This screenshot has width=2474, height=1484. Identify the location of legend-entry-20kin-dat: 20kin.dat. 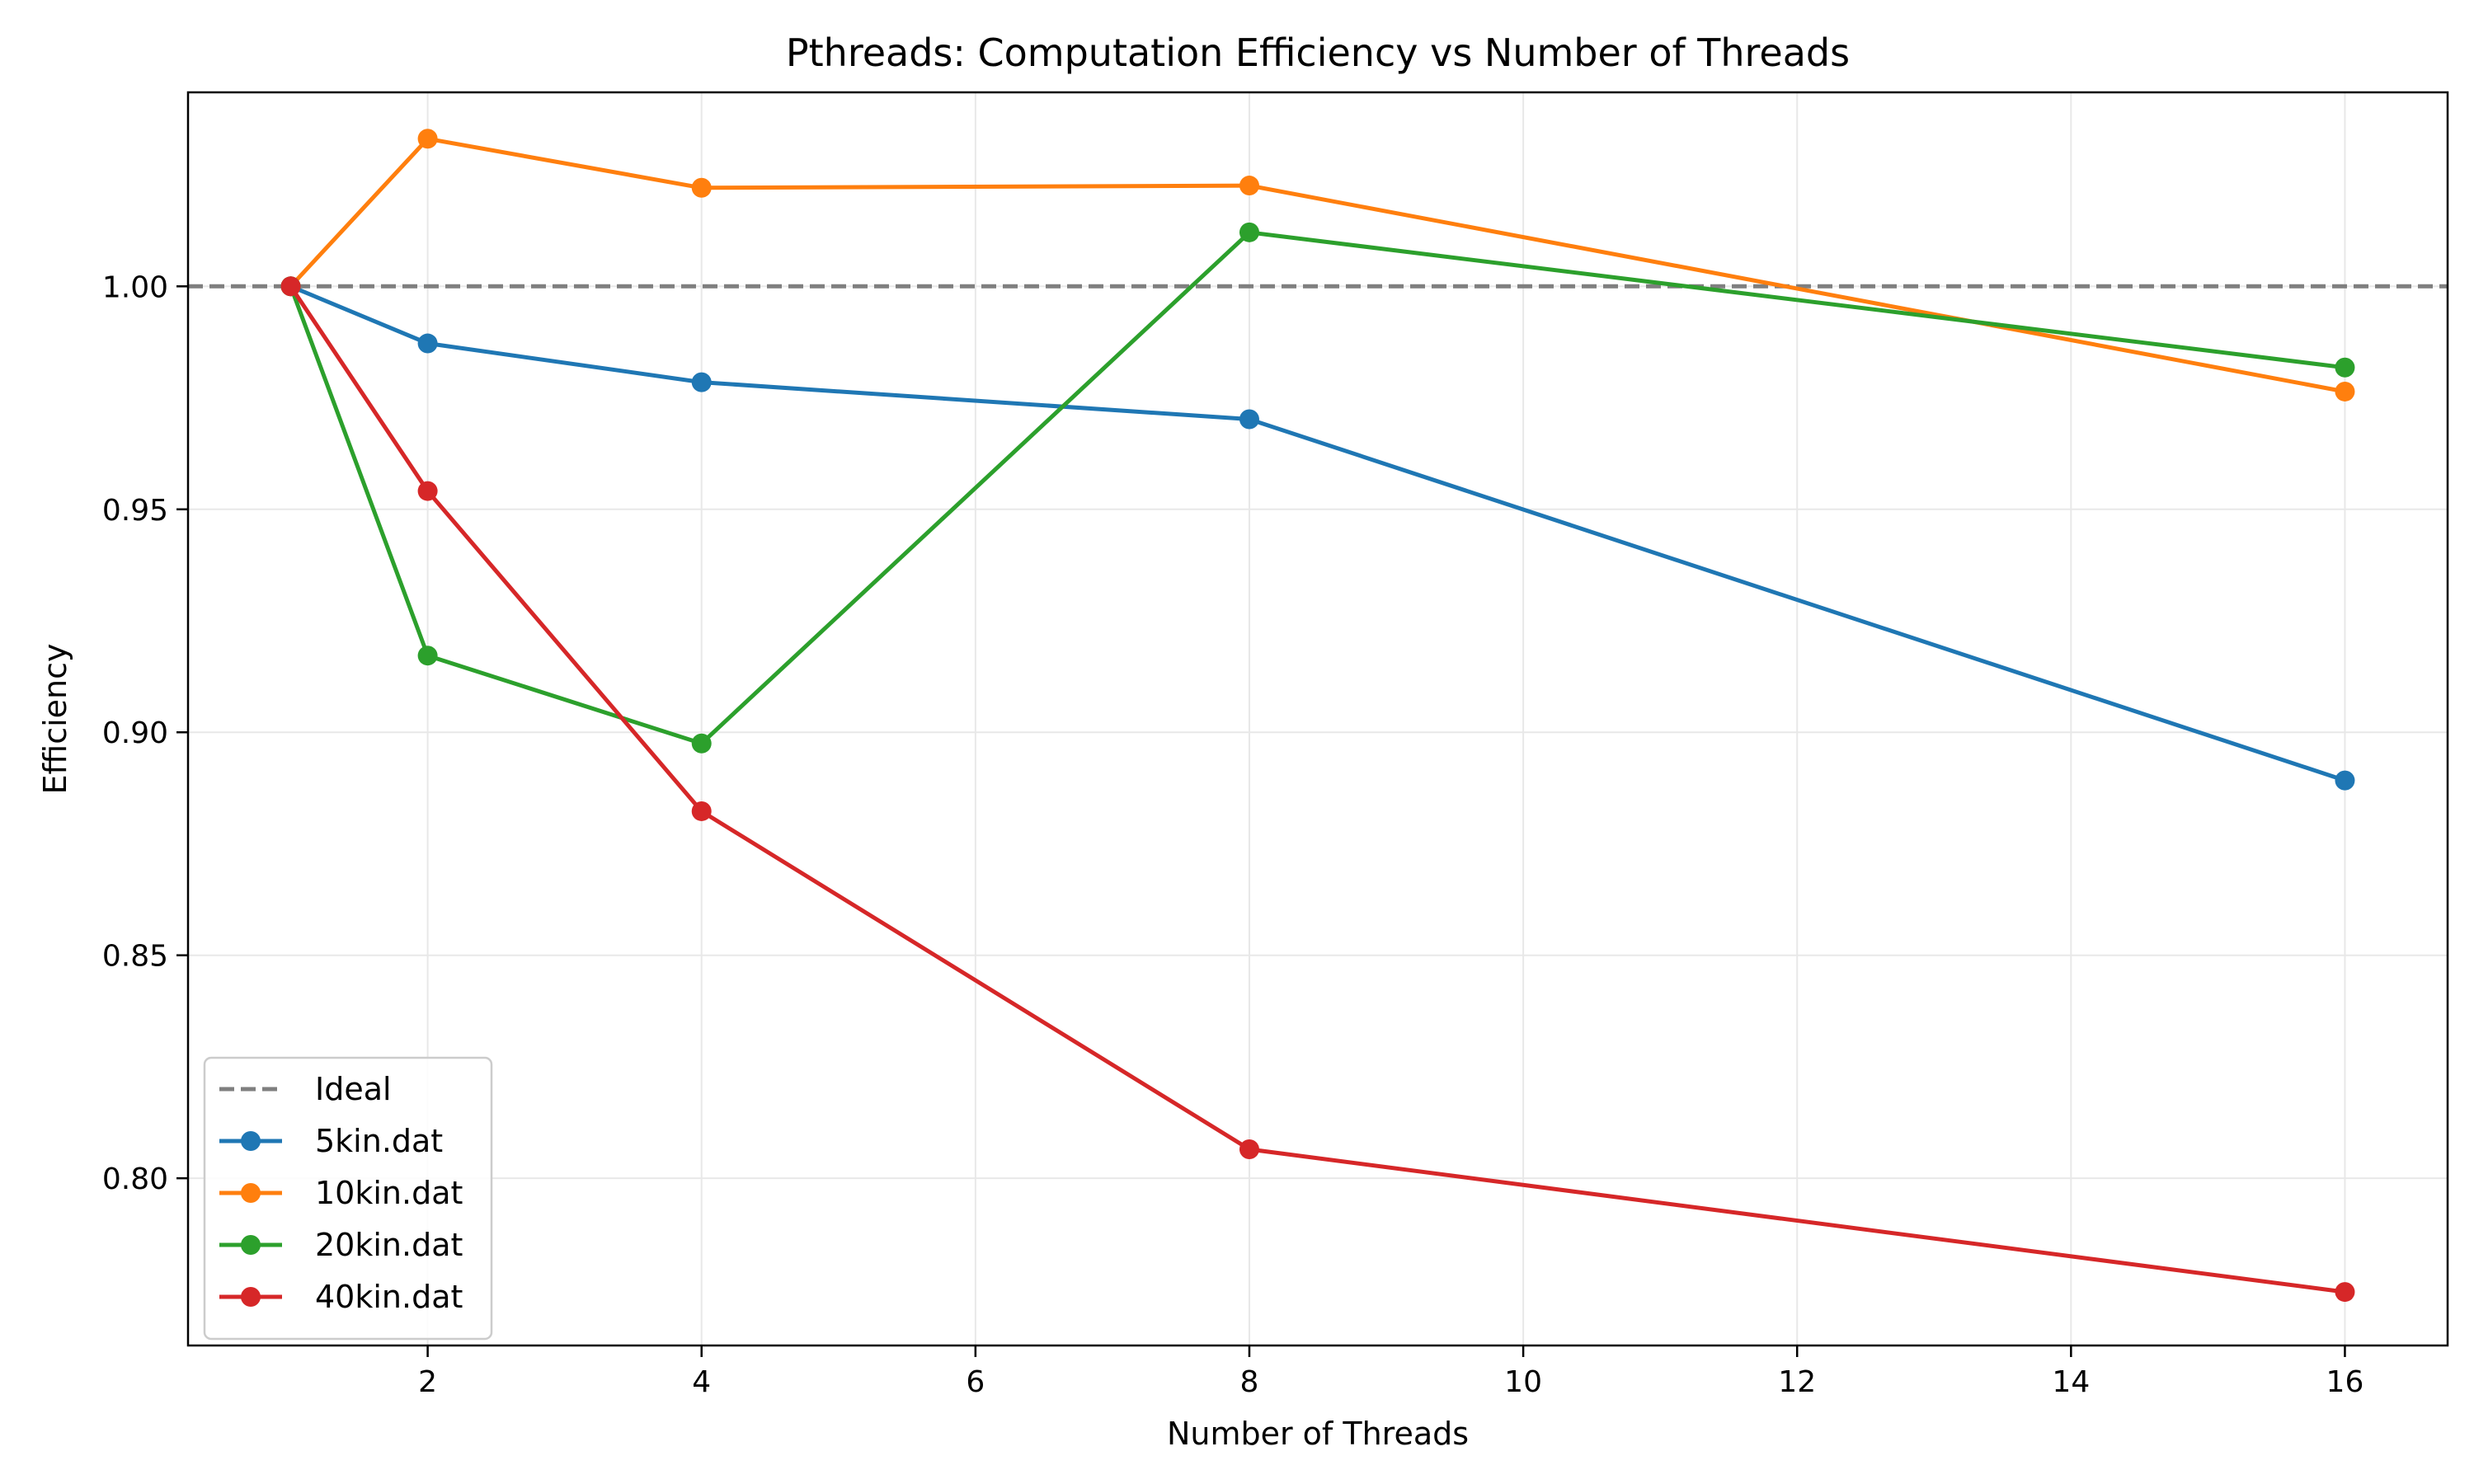
(341, 1245).